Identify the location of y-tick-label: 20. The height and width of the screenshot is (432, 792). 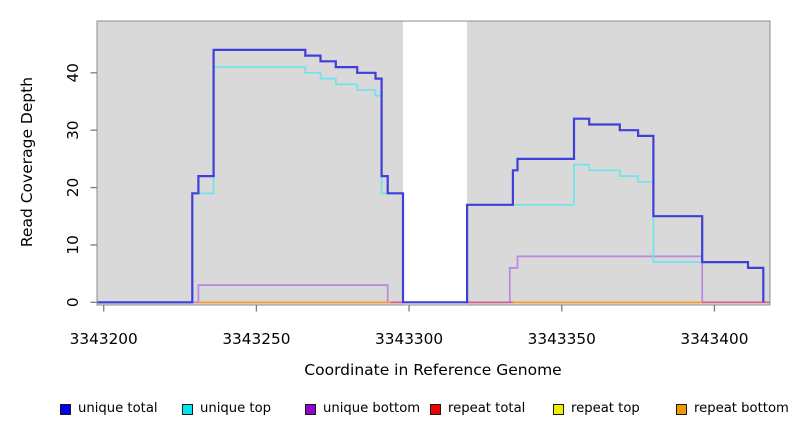
(73, 187).